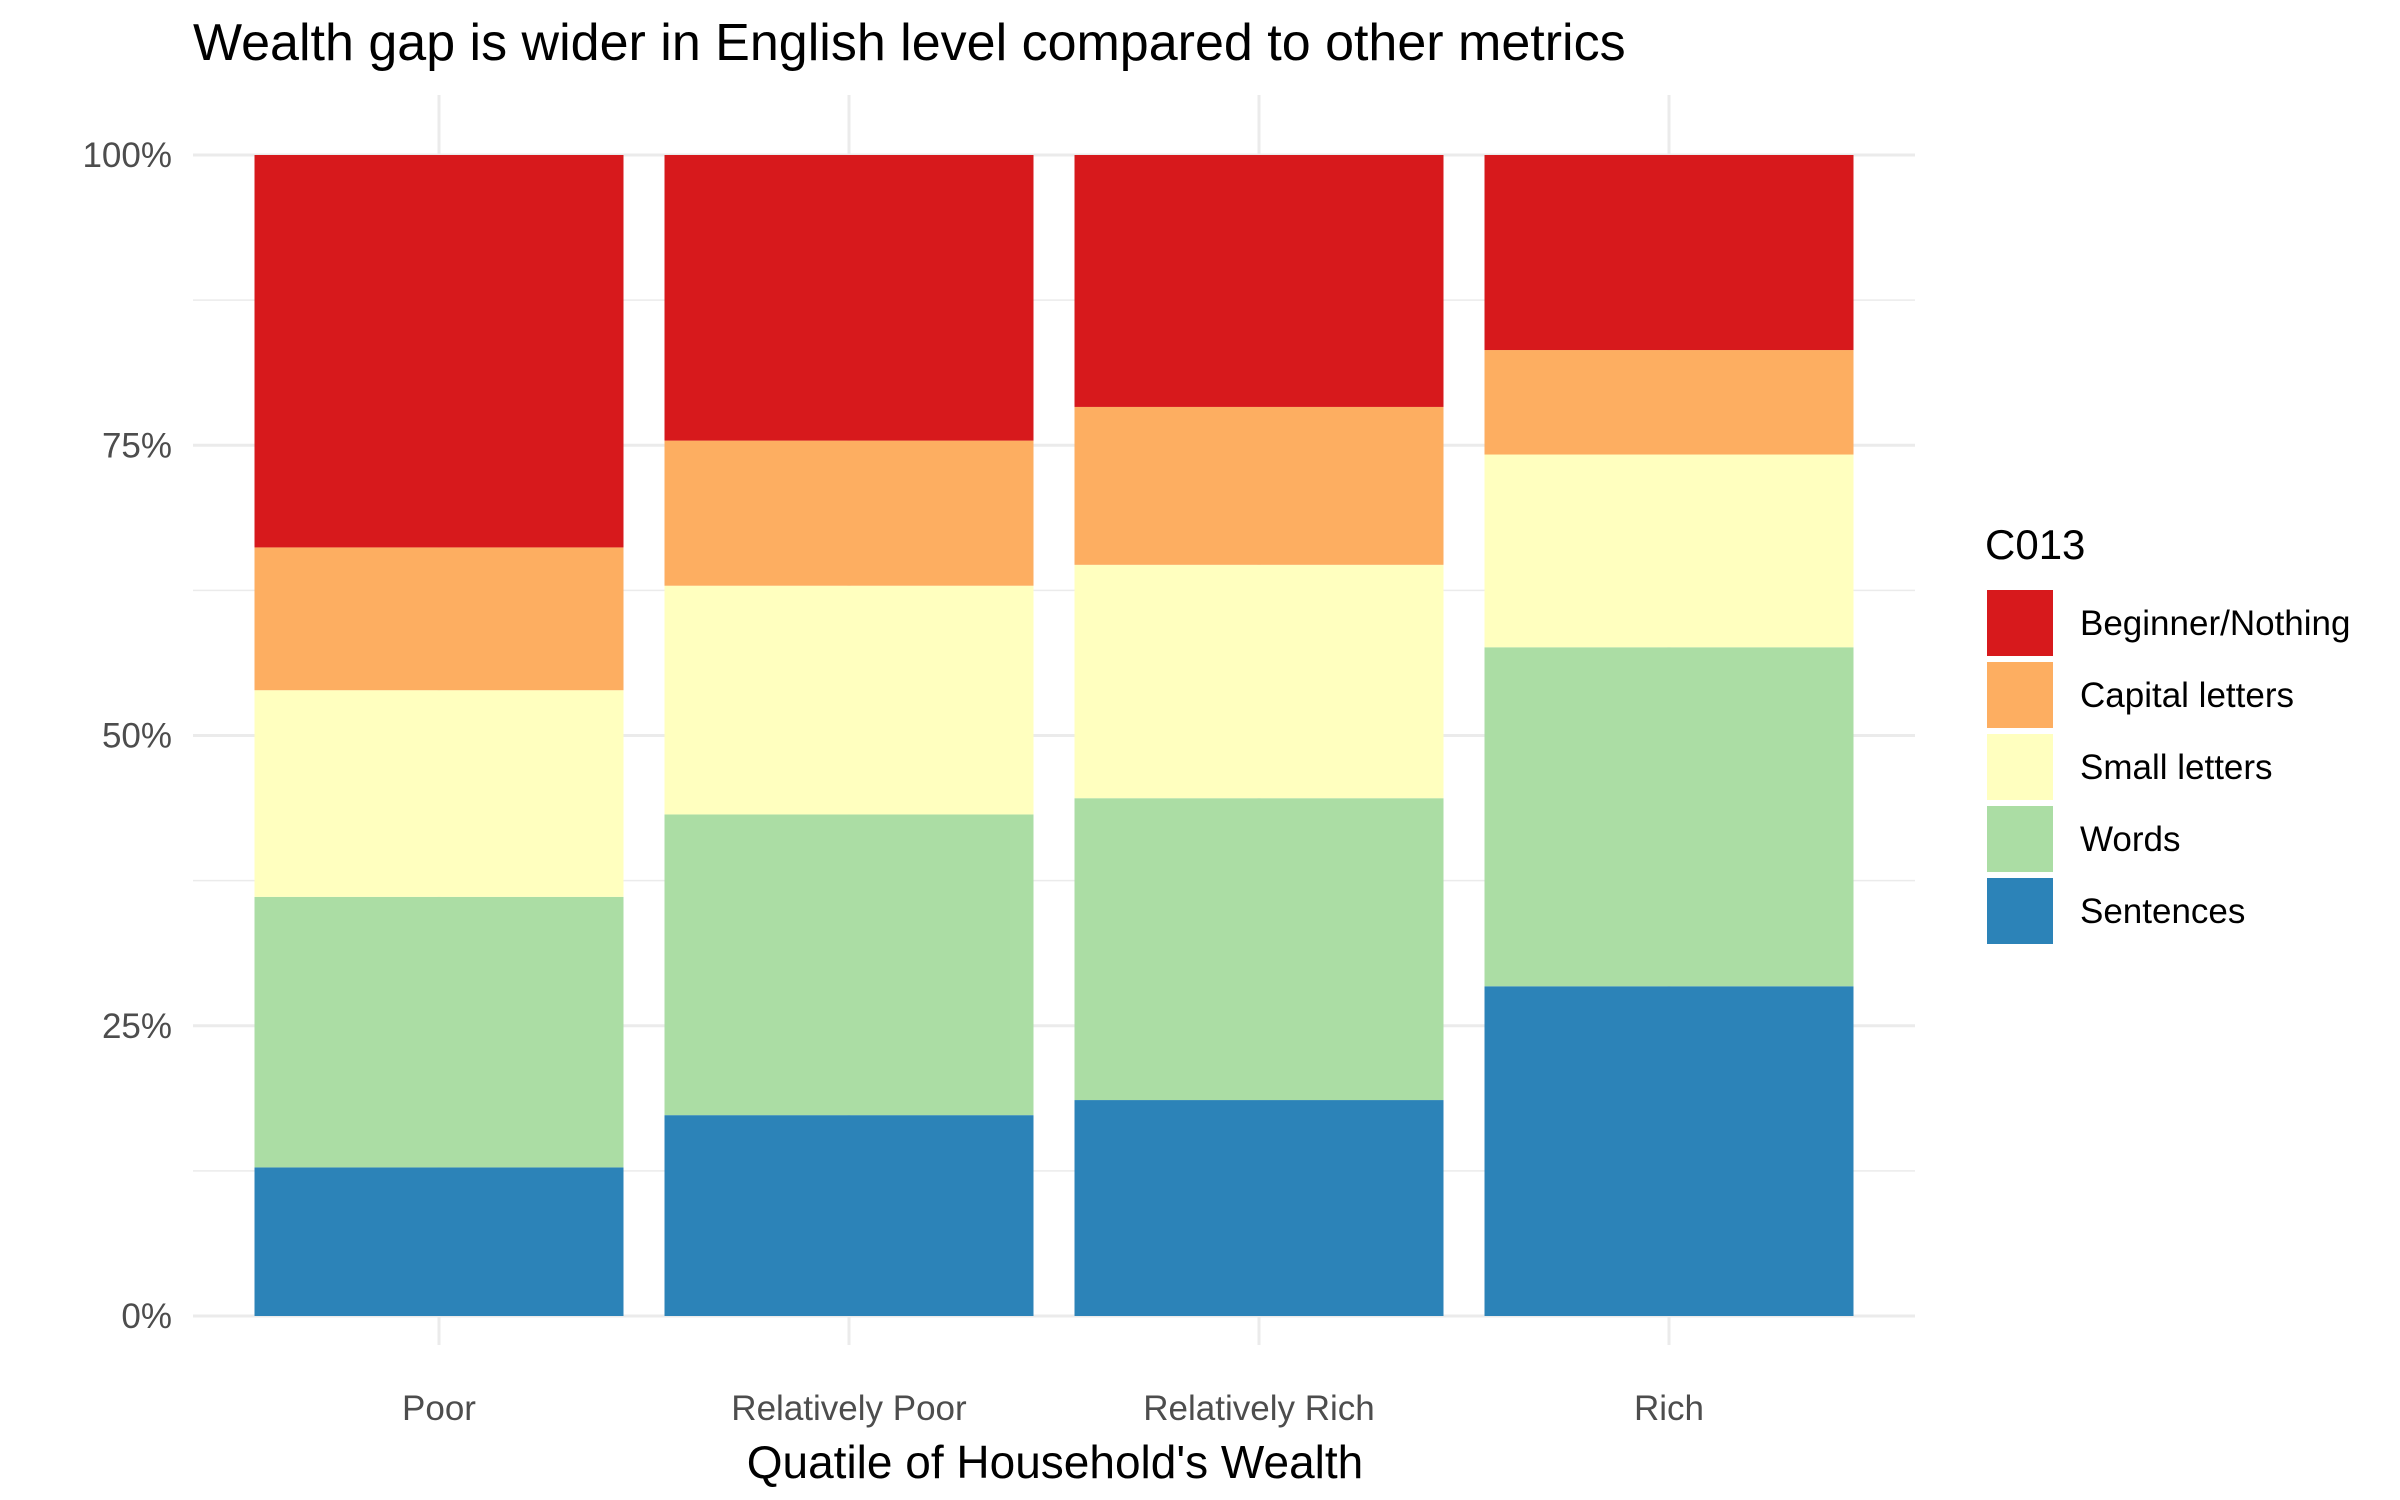  Describe the element at coordinates (2035, 544) in the screenshot. I see `legend-title: C013` at that location.